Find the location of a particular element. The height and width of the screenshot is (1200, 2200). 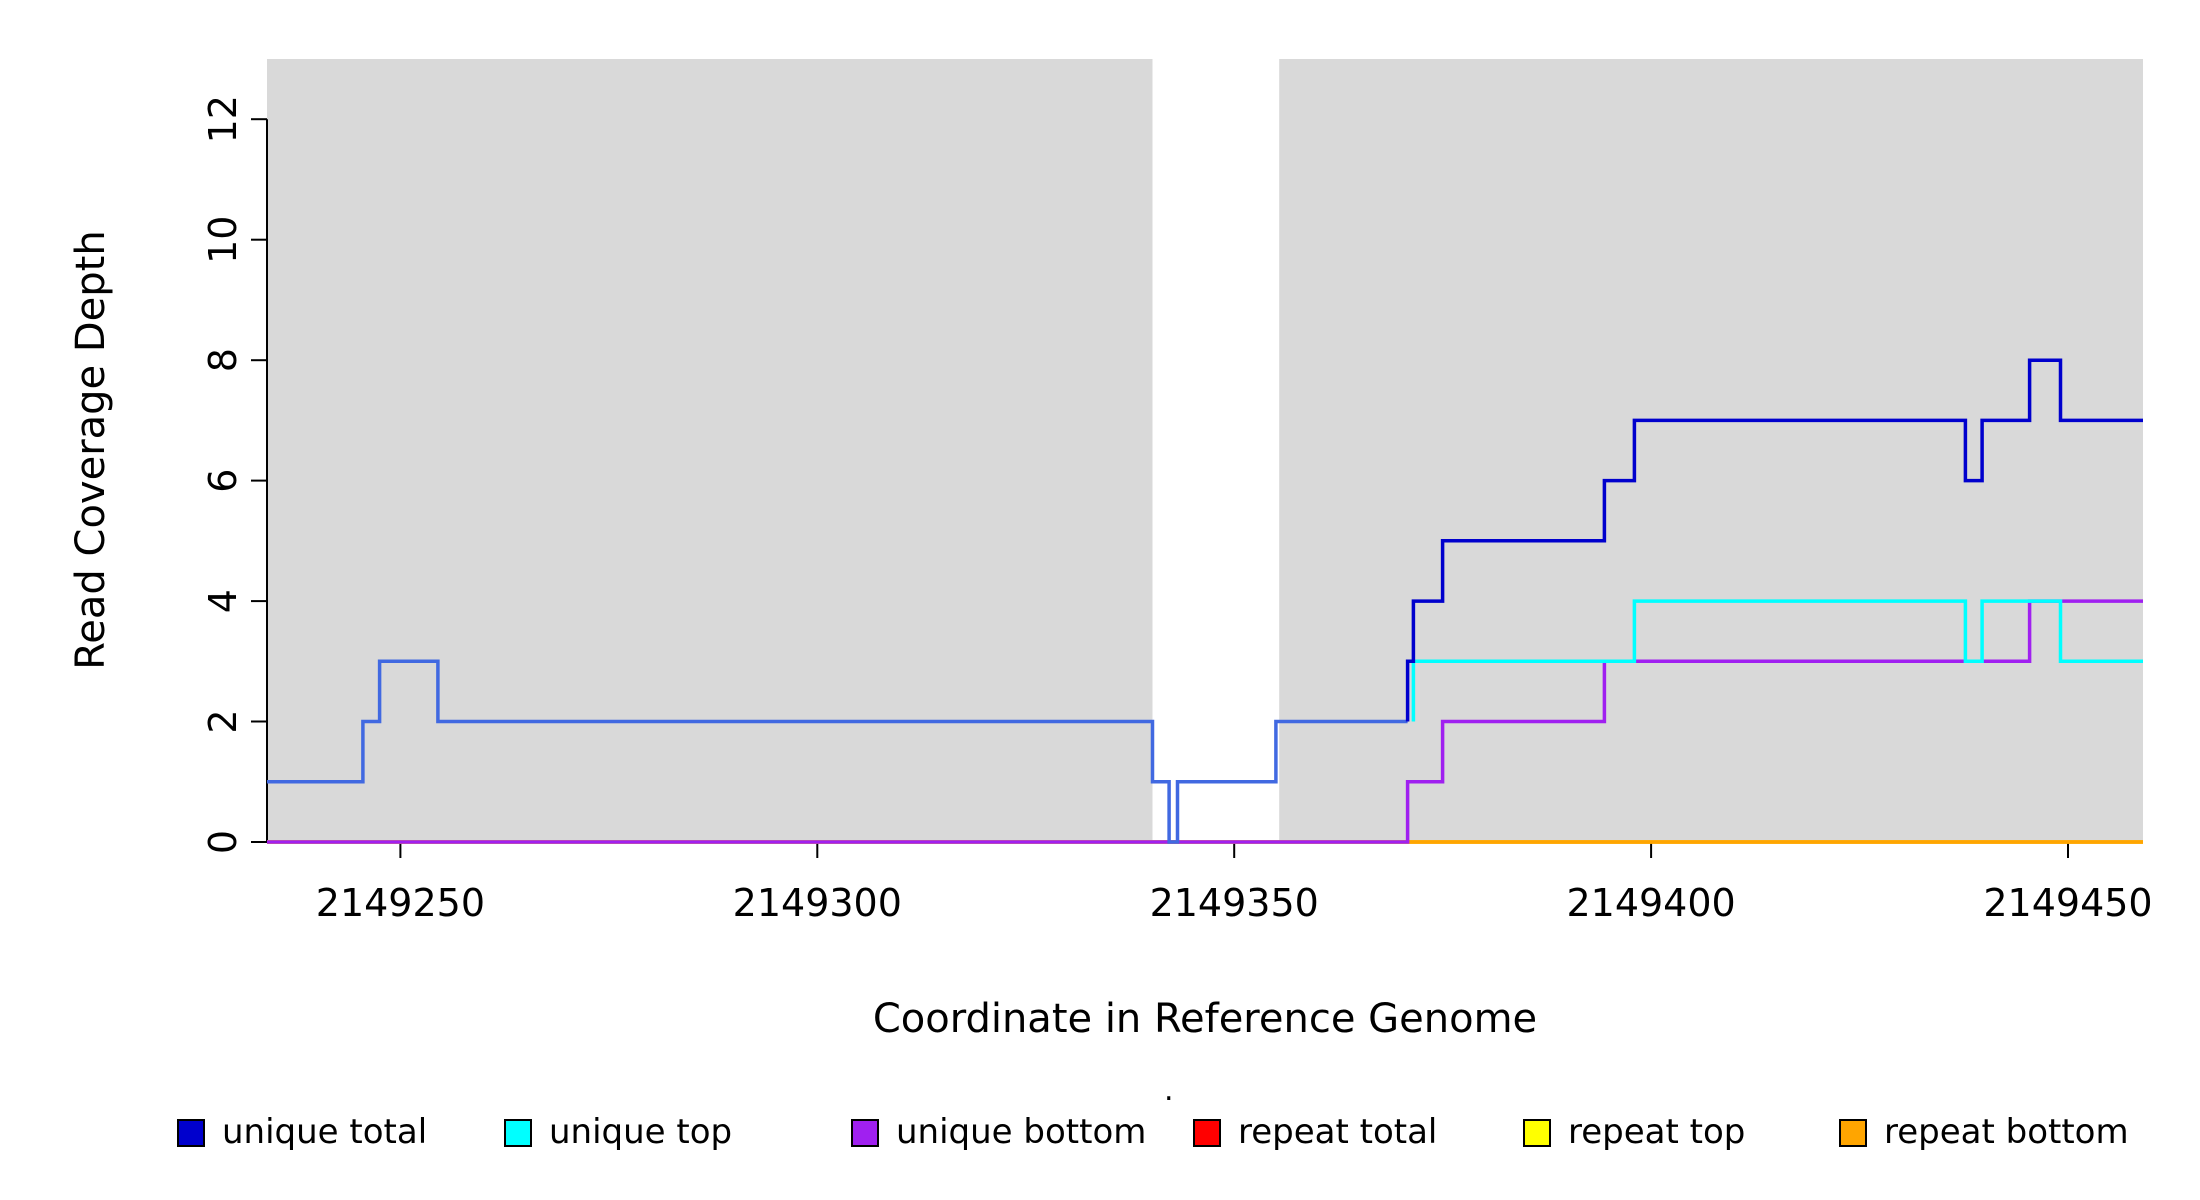

series-line-unique-top is located at coordinates (1777, 660).